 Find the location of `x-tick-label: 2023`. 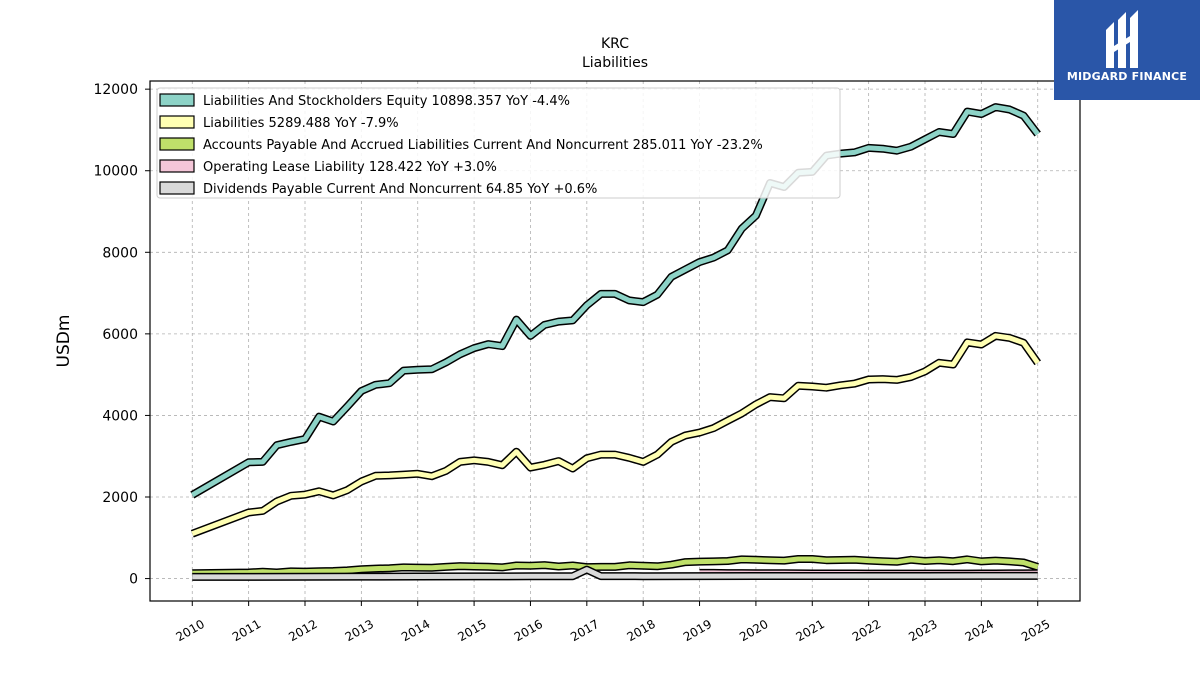

x-tick-label: 2023 is located at coordinates (922, 630).